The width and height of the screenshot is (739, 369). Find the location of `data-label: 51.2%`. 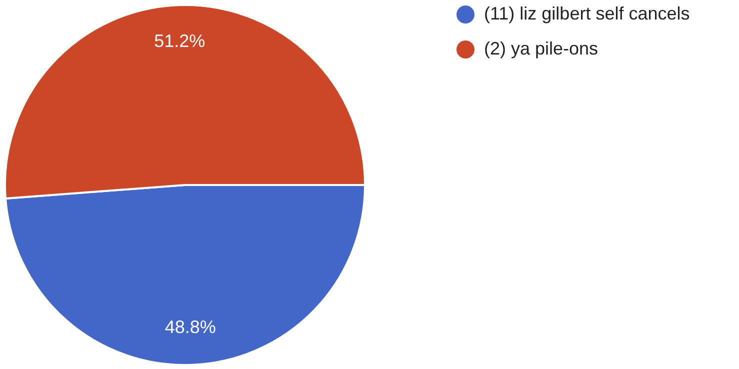

data-label: 51.2% is located at coordinates (180, 41).